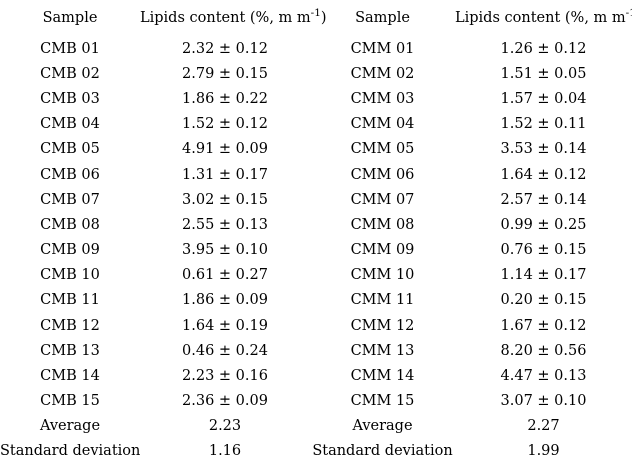 The width and height of the screenshot is (632, 464). What do you see at coordinates (382, 224) in the screenshot?
I see `sample-cell: CMM 08` at bounding box center [382, 224].